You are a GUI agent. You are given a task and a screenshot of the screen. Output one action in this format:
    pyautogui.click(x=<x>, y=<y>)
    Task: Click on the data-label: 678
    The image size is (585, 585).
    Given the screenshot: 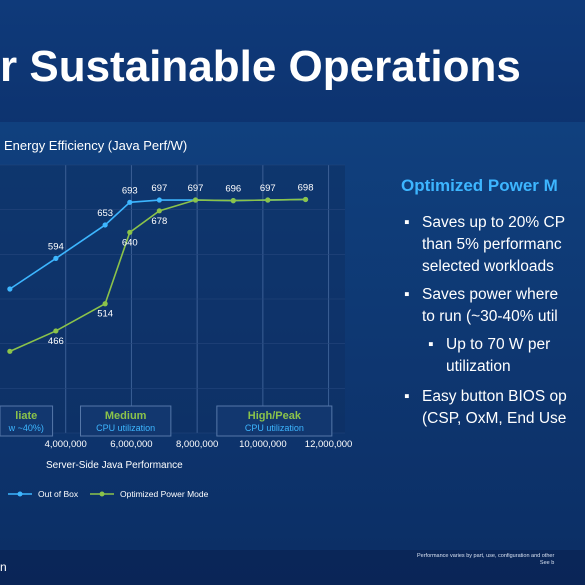 What is the action you would take?
    pyautogui.click(x=159, y=221)
    